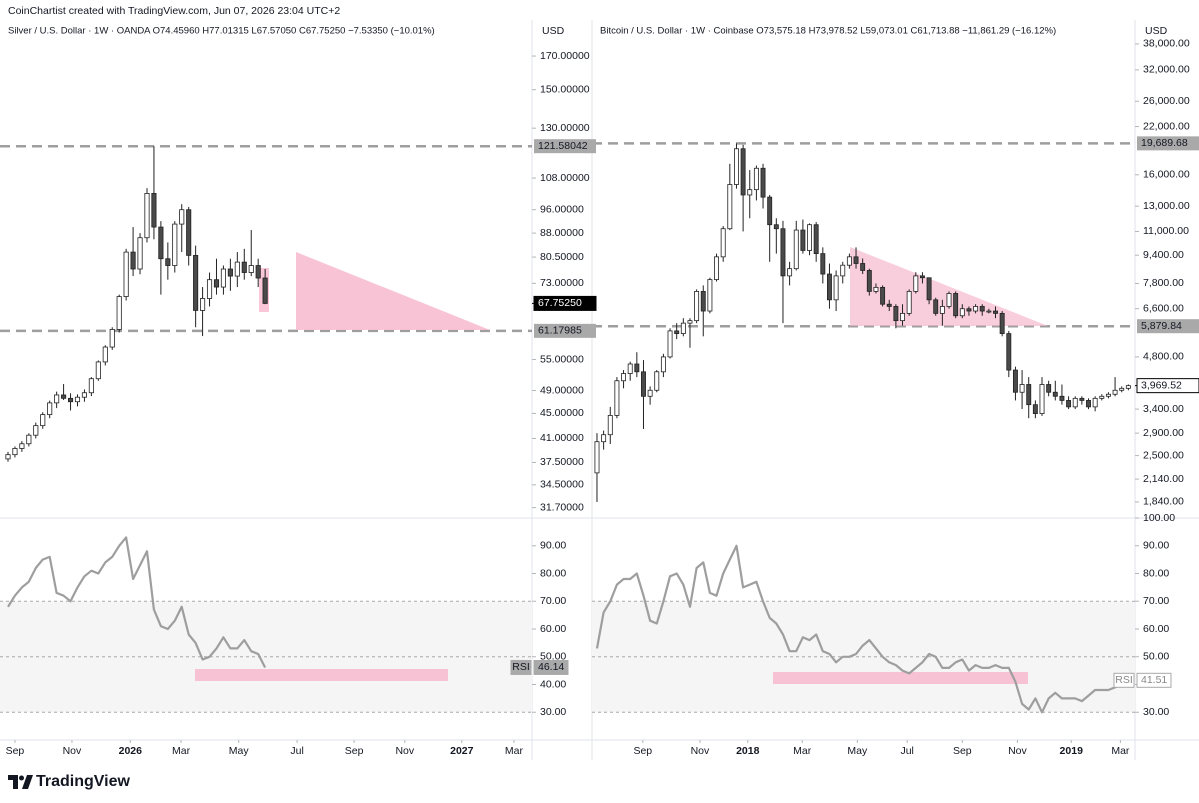 Image resolution: width=1199 pixels, height=803 pixels. I want to click on rsi-value-label: 46.14, so click(551, 667).